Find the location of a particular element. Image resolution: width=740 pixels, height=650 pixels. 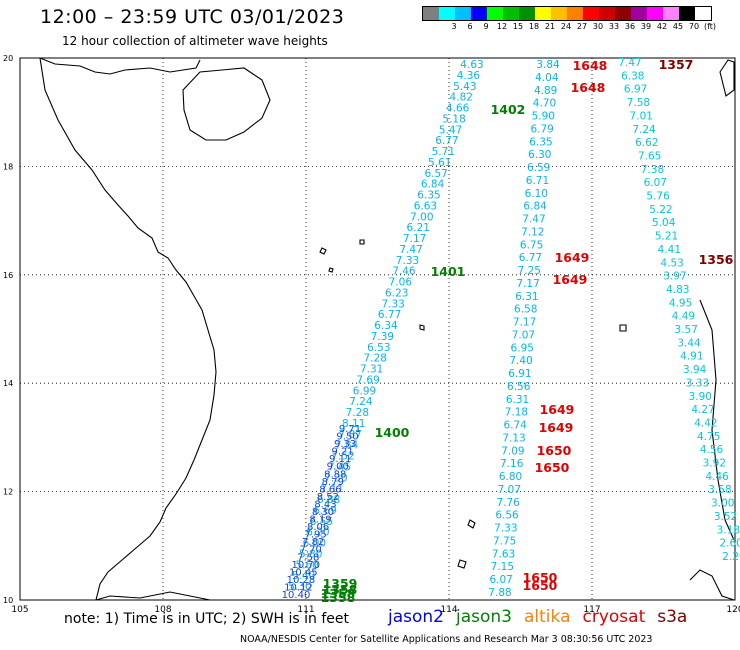

swh-value: 4.89 is located at coordinates (545, 91).